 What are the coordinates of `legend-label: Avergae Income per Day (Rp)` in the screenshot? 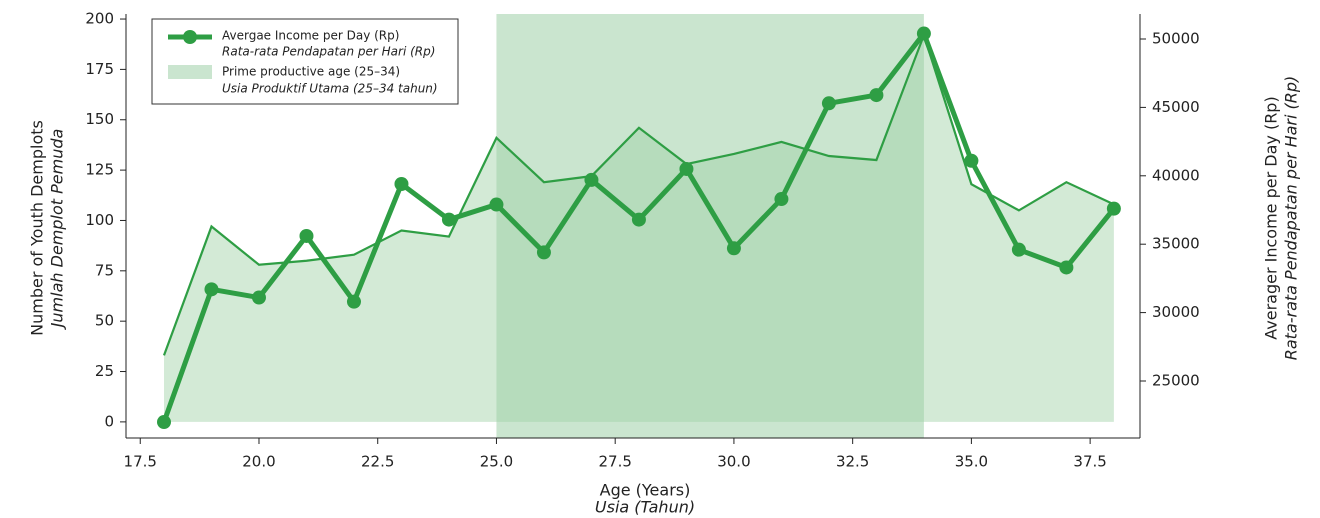 It's located at (310, 36).